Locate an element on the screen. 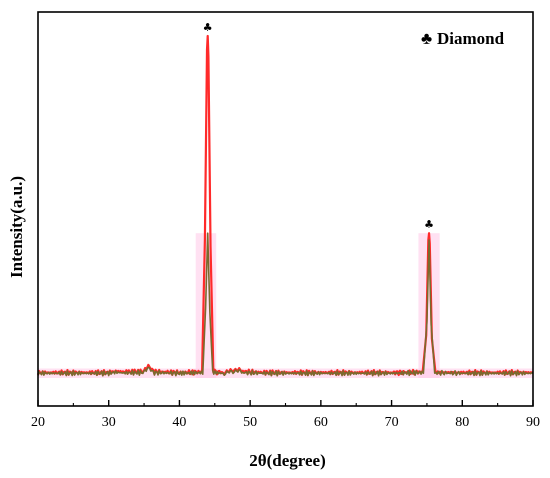  x-axis-title: 2θ(degree) is located at coordinates (287, 460).